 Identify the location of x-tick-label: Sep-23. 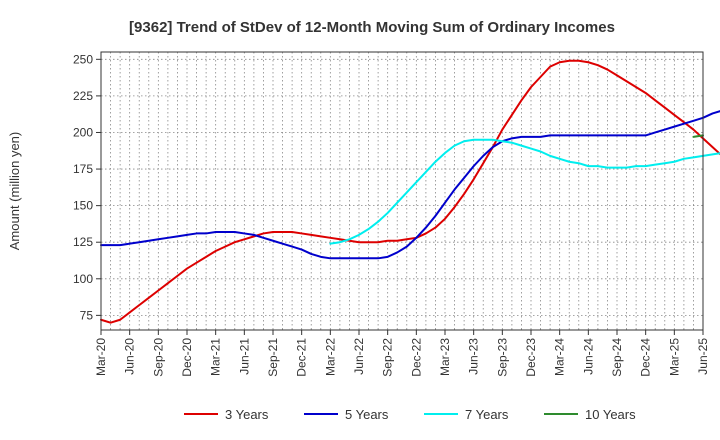
(502, 357).